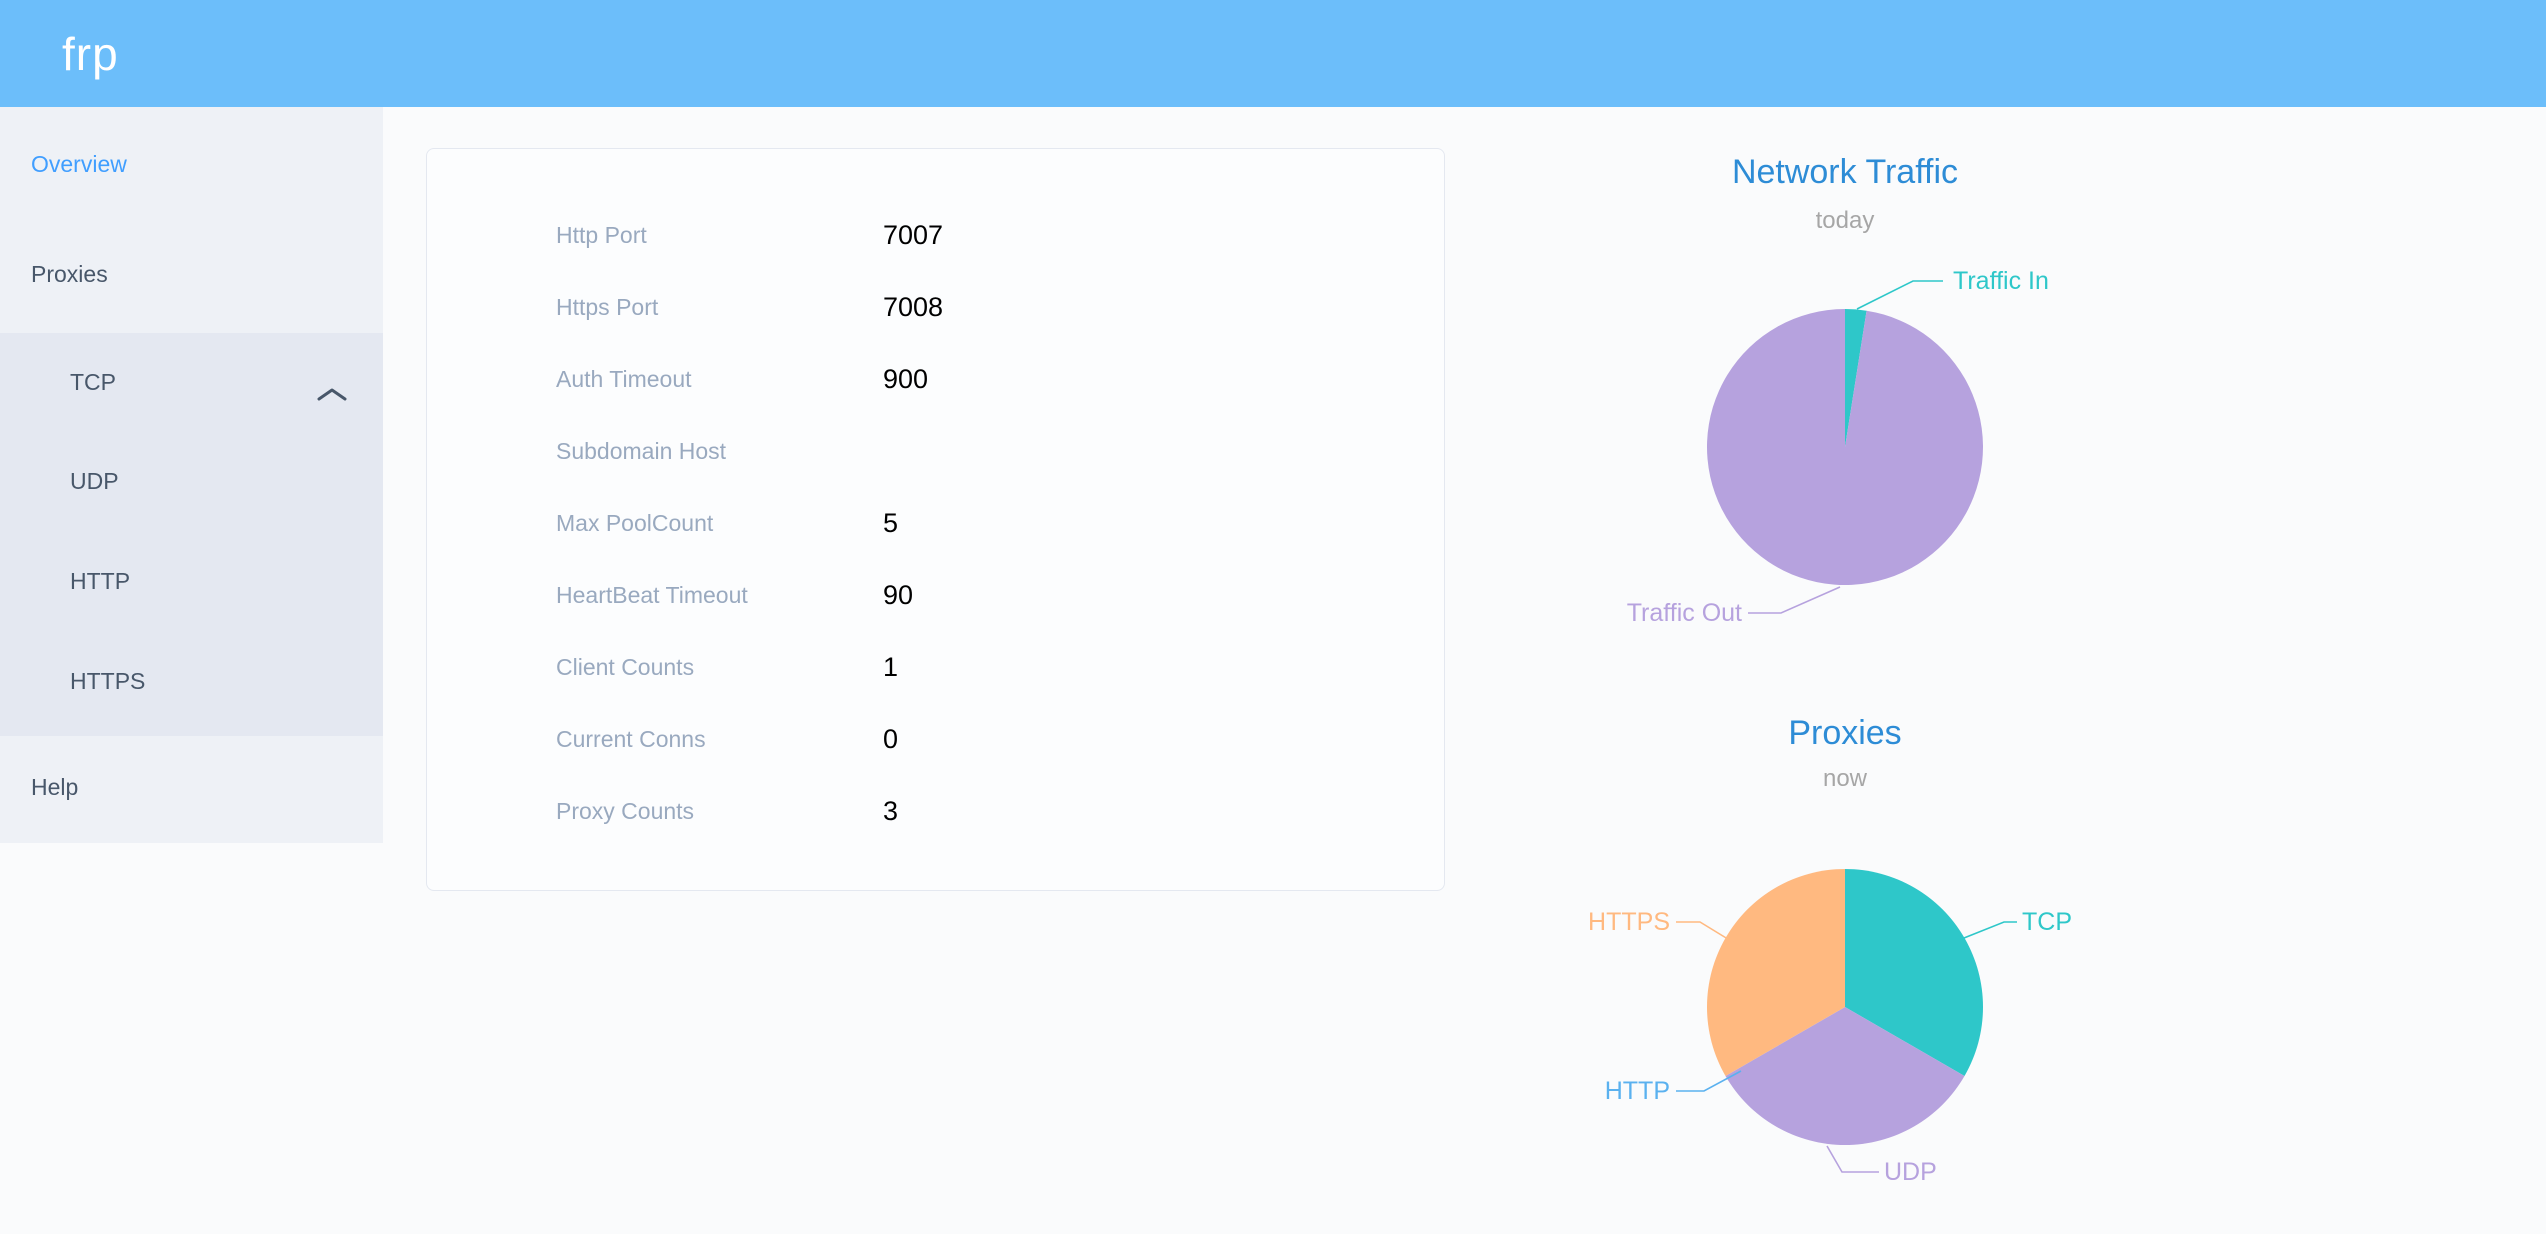 The height and width of the screenshot is (1234, 2546). Describe the element at coordinates (1629, 922) in the screenshot. I see `https-slice-label: HTTPS` at that location.